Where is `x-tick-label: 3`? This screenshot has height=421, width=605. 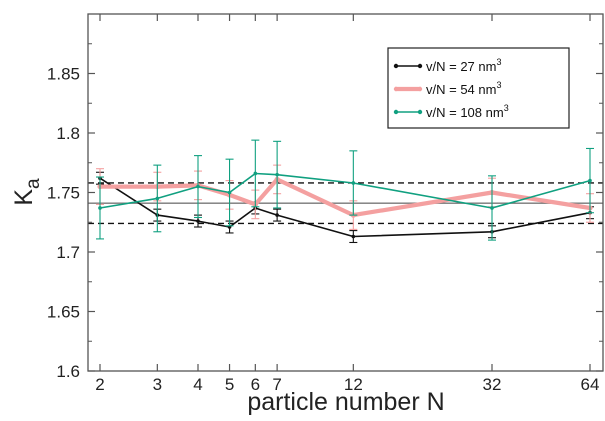 x-tick-label: 3 is located at coordinates (157, 384).